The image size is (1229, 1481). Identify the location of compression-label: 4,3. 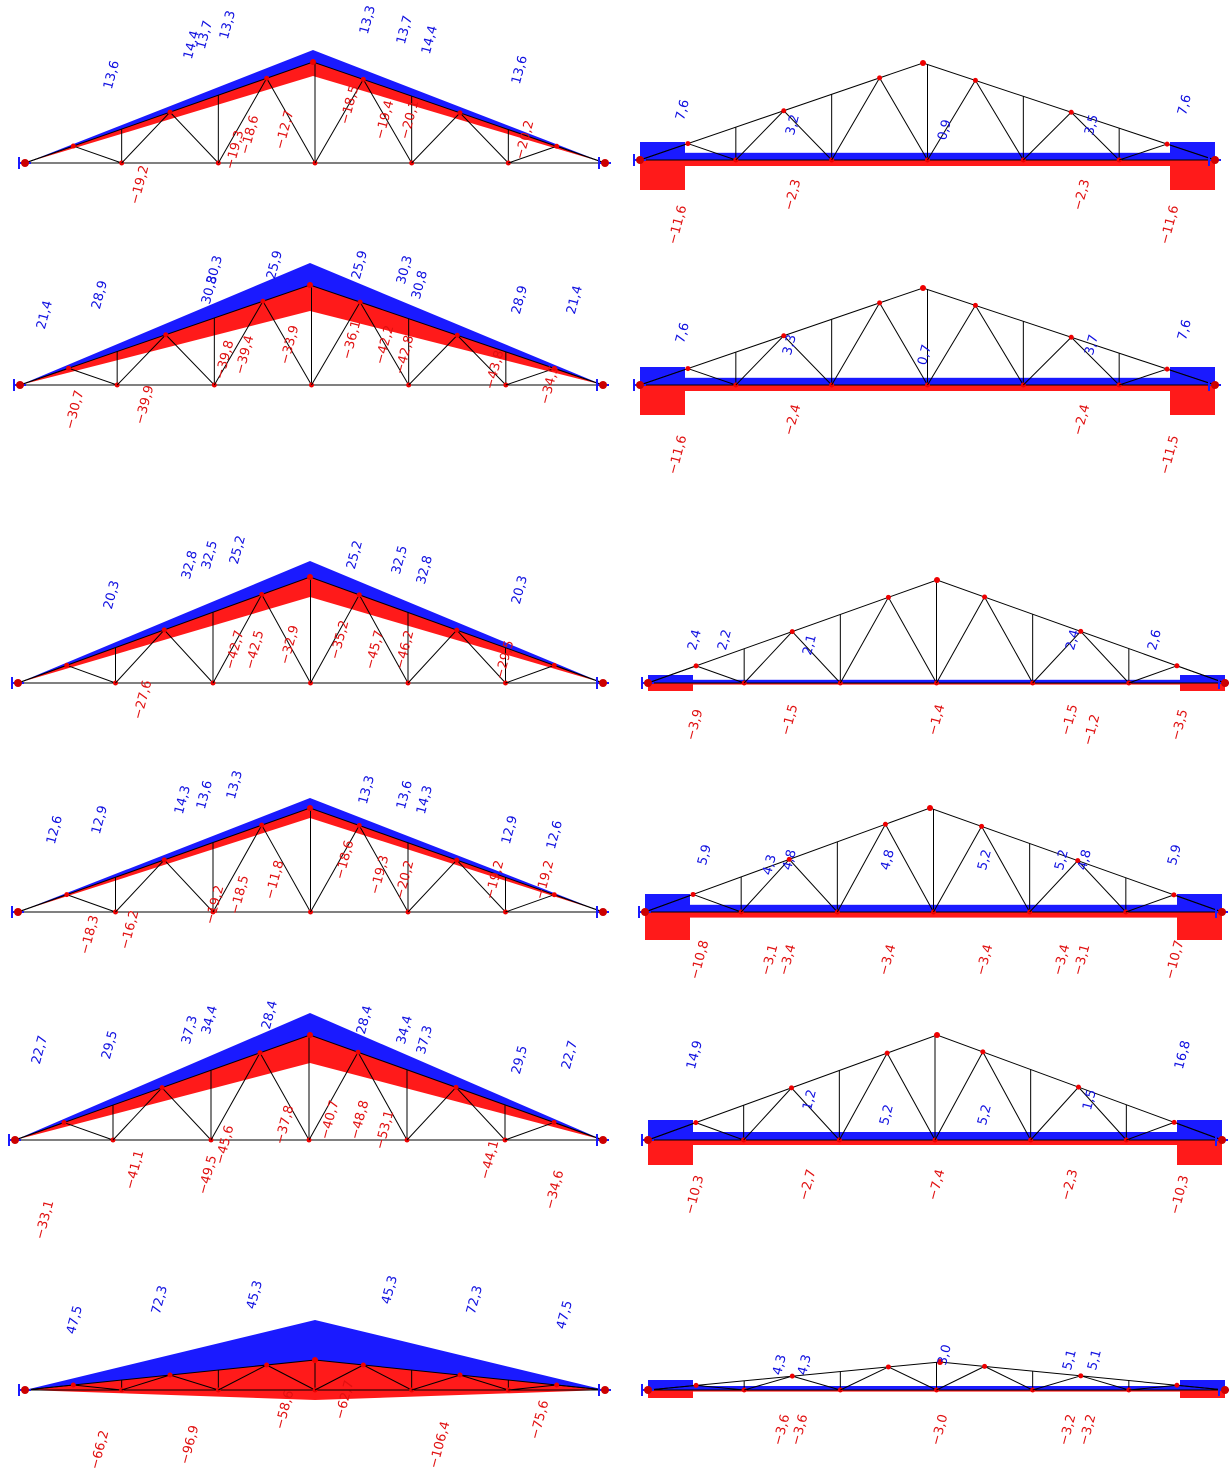
(780, 1365).